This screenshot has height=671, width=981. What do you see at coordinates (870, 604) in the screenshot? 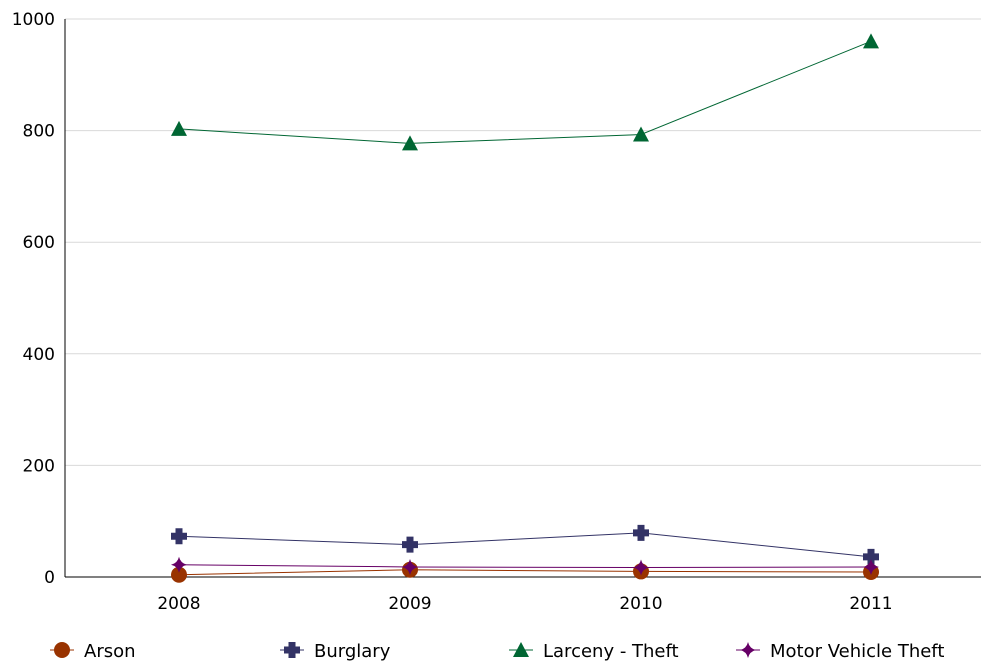
I see `x-tick-label-2011: 2011` at bounding box center [870, 604].